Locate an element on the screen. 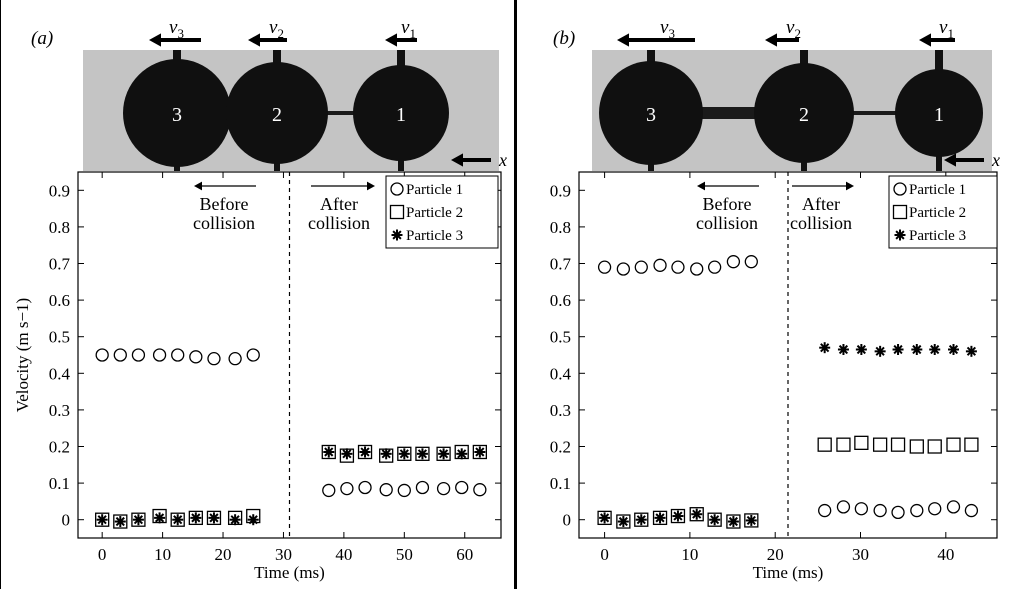 The width and height of the screenshot is (1009, 589). y-tick-label: 0 is located at coordinates (567, 520).